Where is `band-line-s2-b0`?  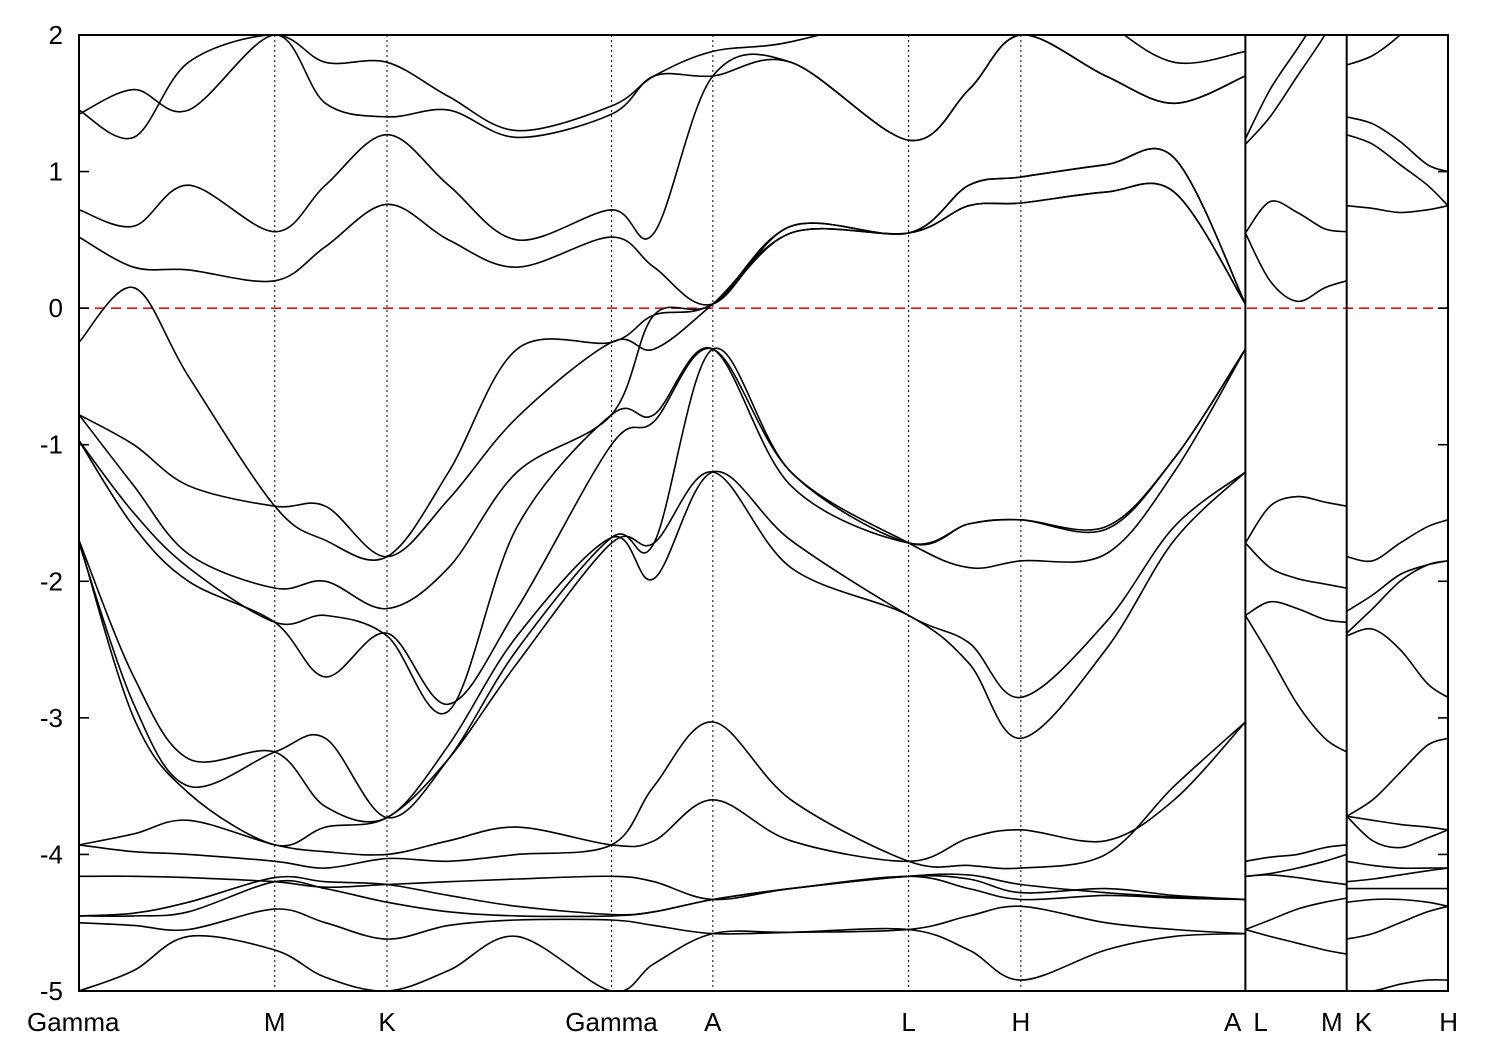
band-line-s2-b0 is located at coordinates (1397, 984).